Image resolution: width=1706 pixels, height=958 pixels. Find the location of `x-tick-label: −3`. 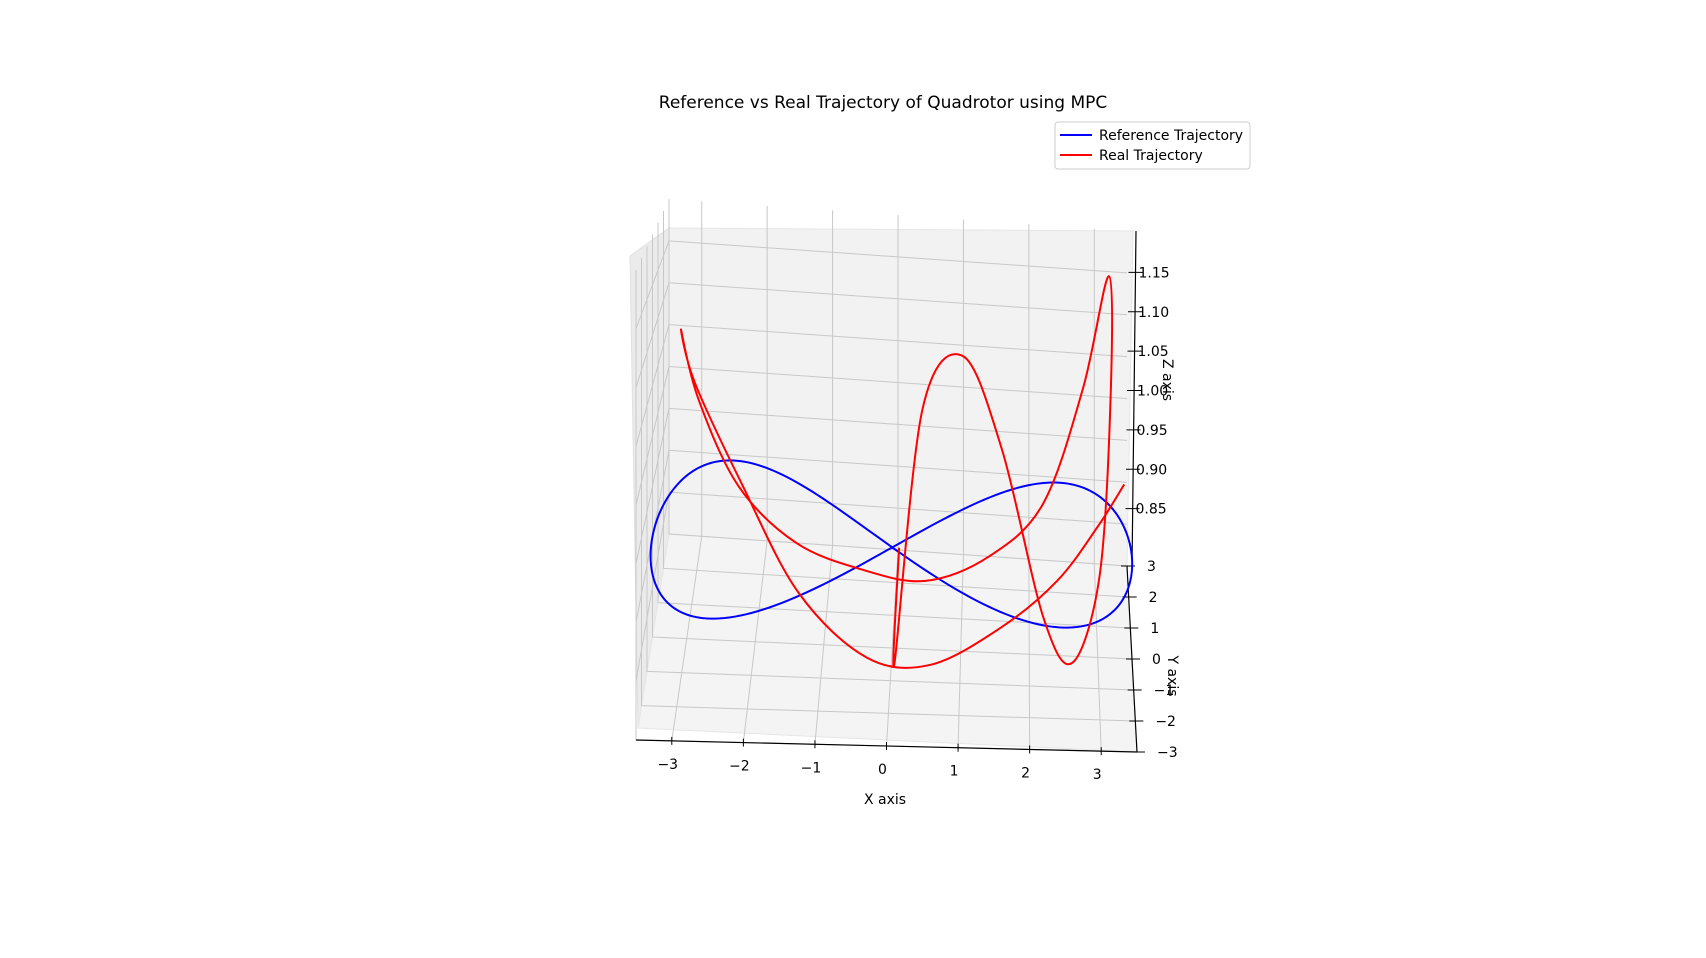

x-tick-label: −3 is located at coordinates (667, 765).